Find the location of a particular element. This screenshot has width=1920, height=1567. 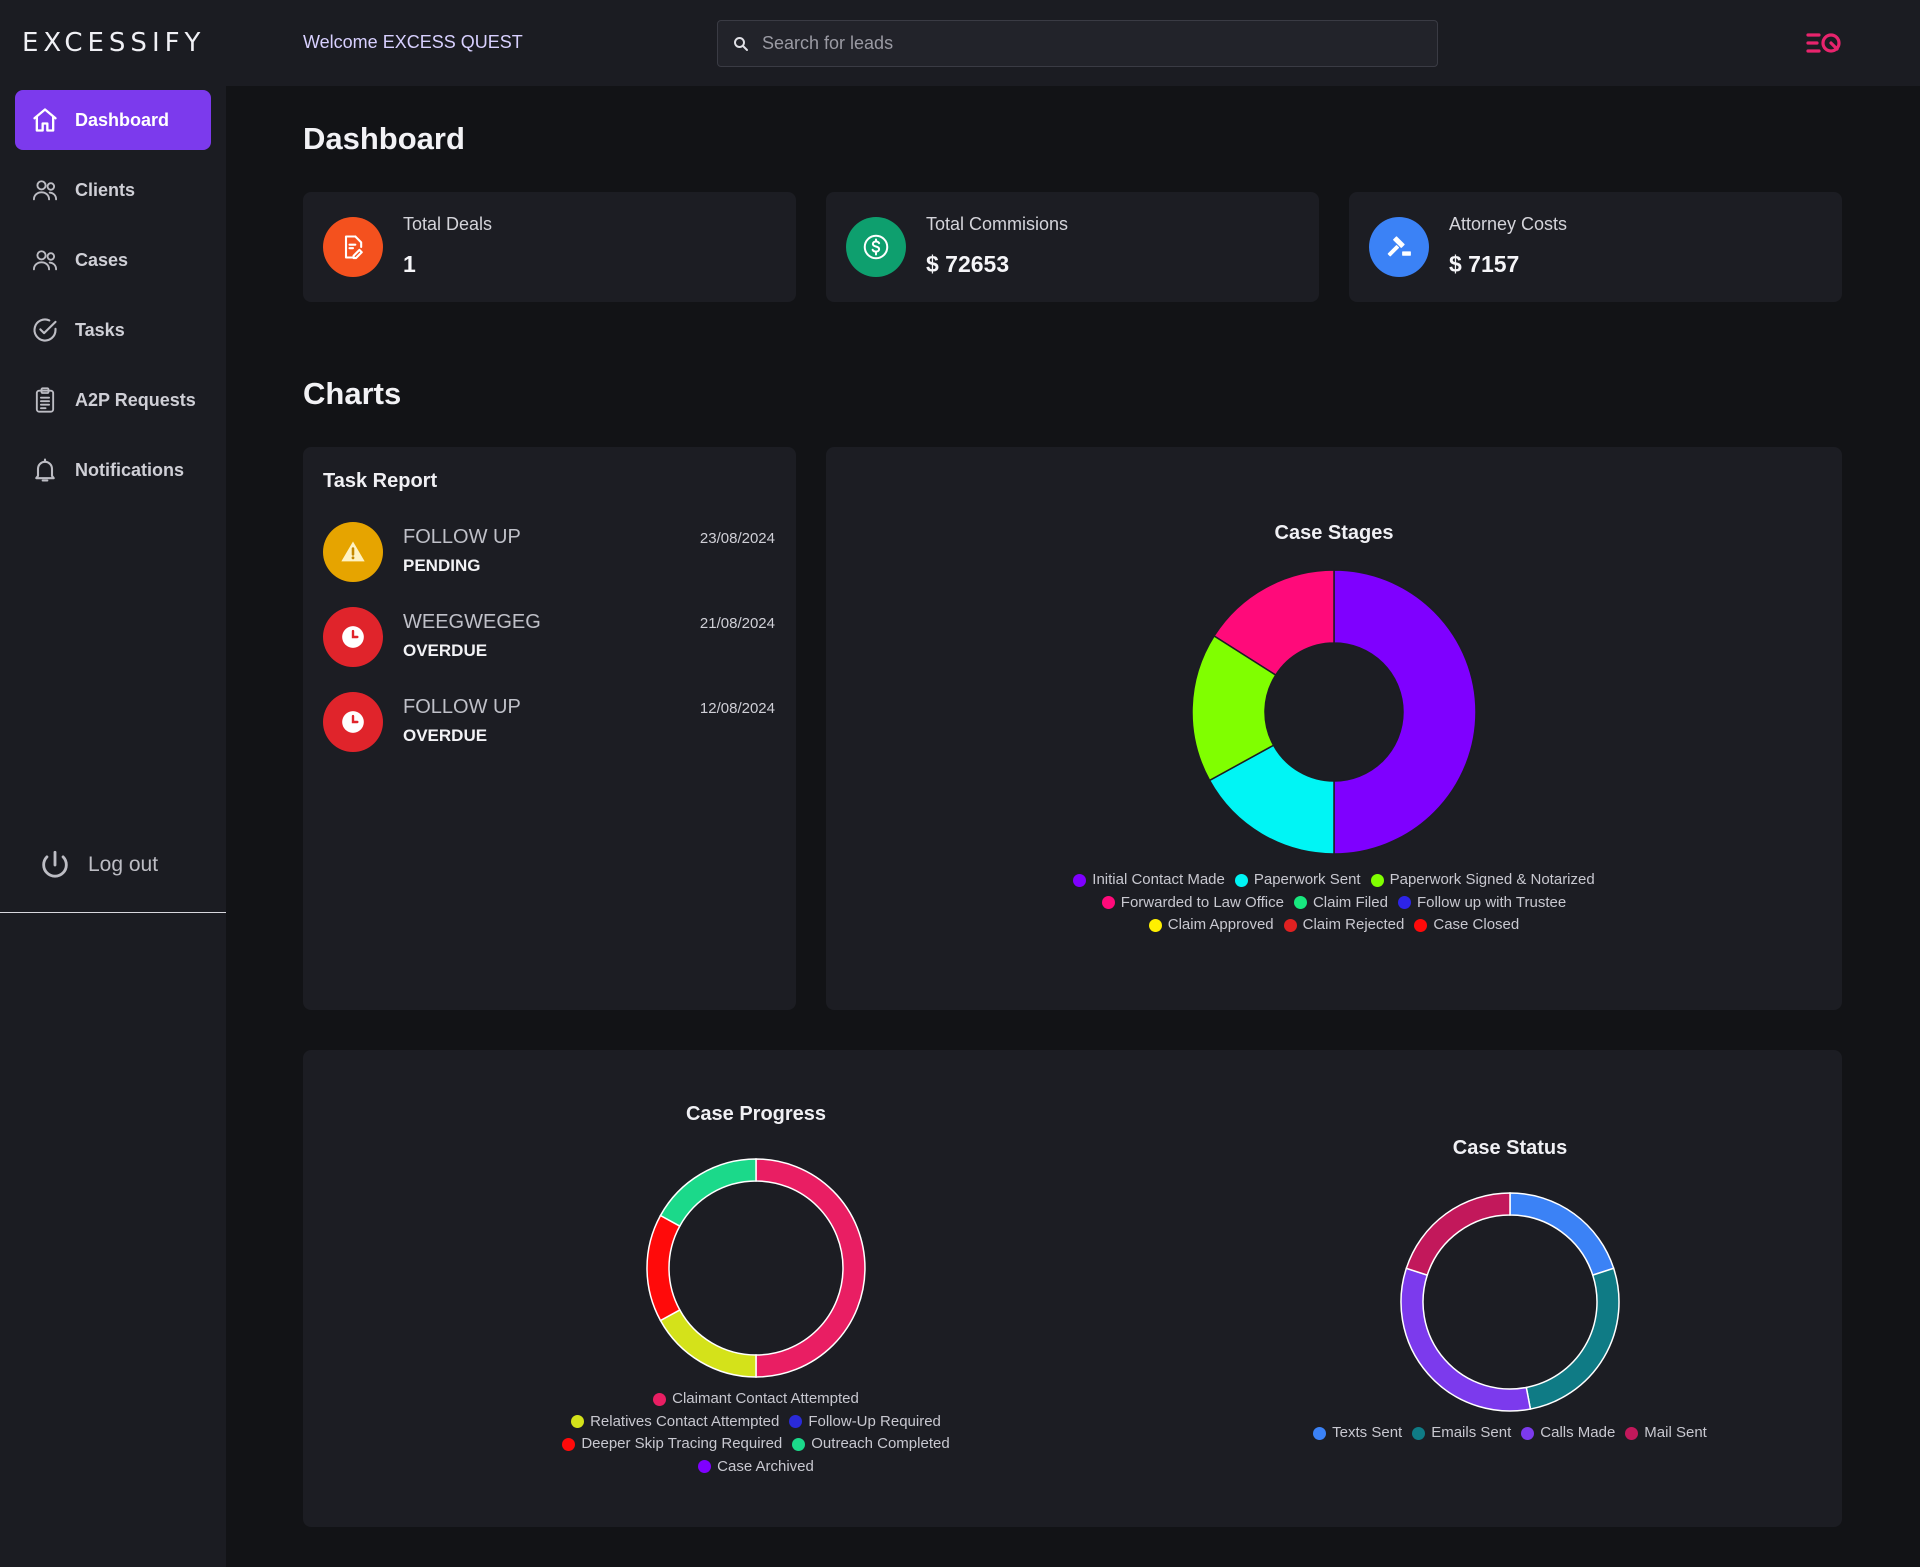

legend-item-mail-sent: Mail Sent is located at coordinates (1666, 1433).